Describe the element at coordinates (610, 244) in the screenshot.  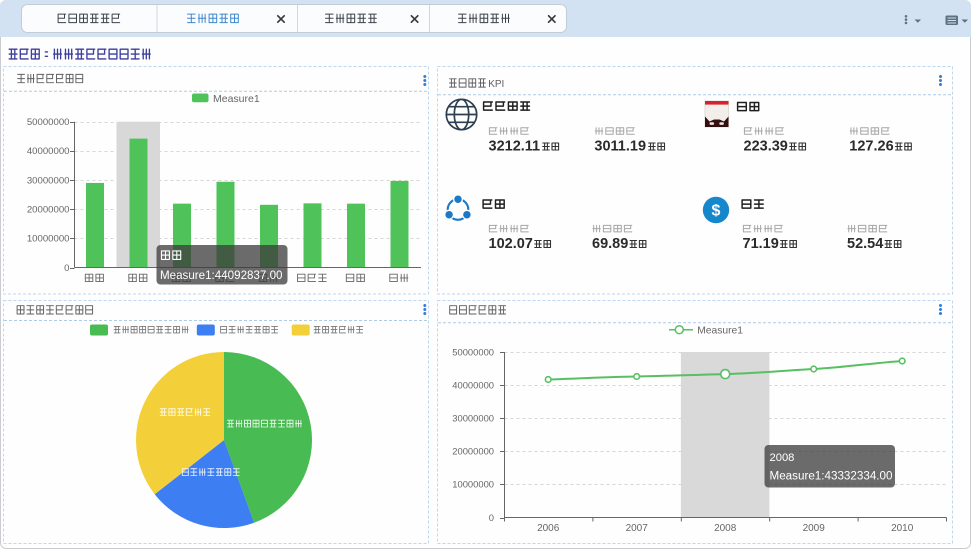
I see `svg-text: 69.89` at that location.